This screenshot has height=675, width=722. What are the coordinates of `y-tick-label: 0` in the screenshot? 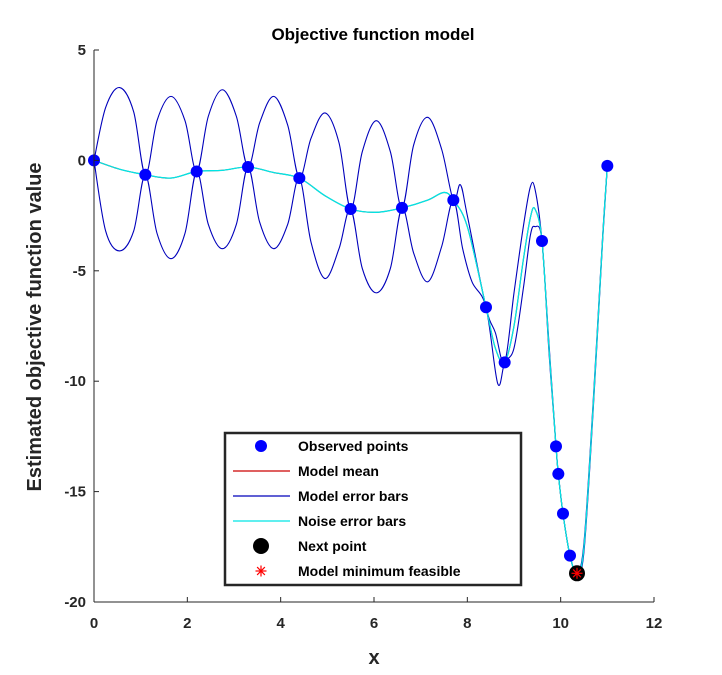 It's located at (82, 160).